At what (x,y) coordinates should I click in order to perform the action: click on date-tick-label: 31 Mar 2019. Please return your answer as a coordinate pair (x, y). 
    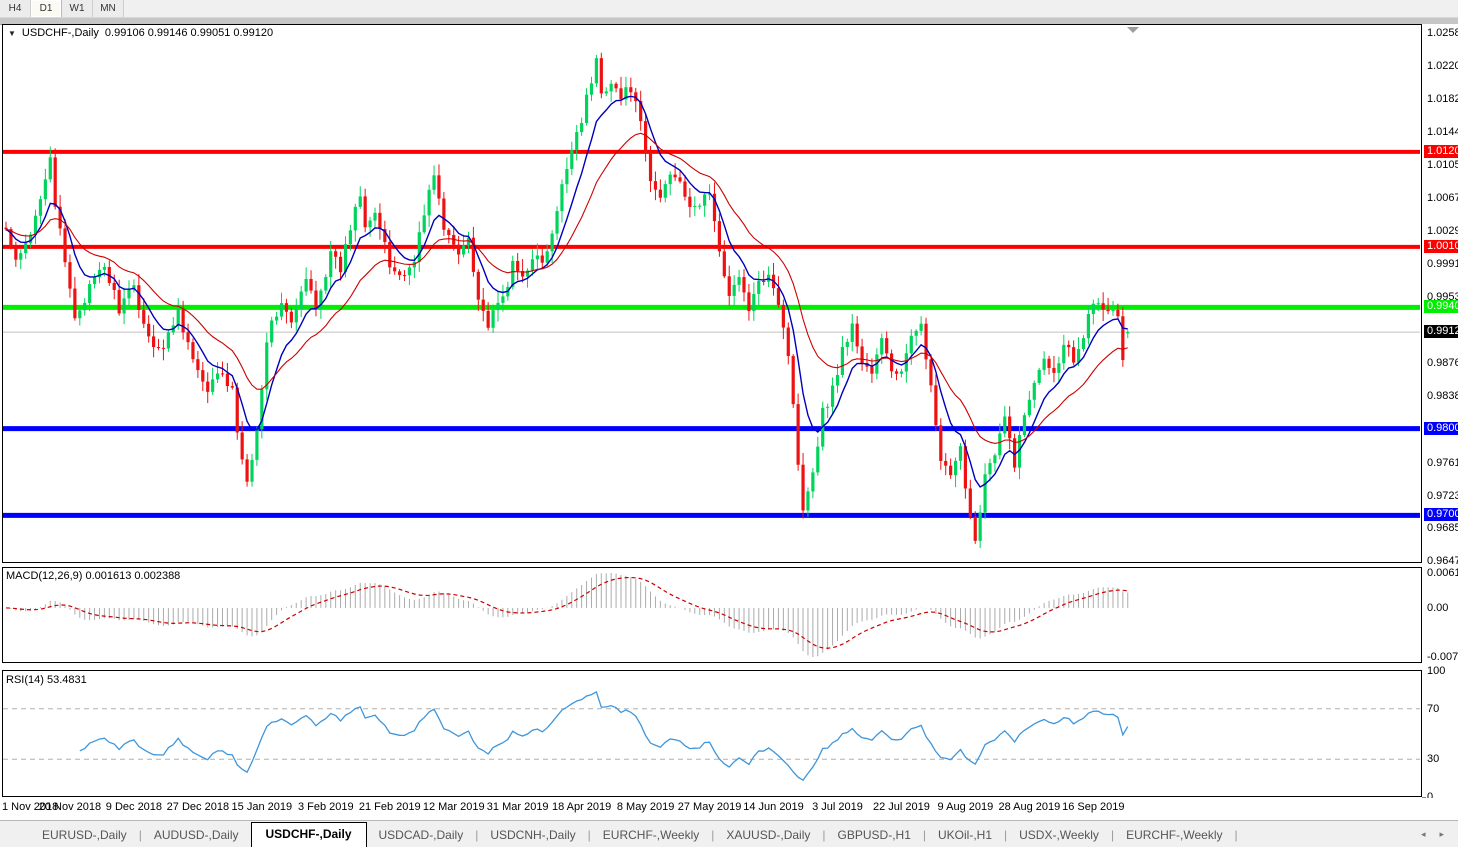
    Looking at the image, I should click on (517, 807).